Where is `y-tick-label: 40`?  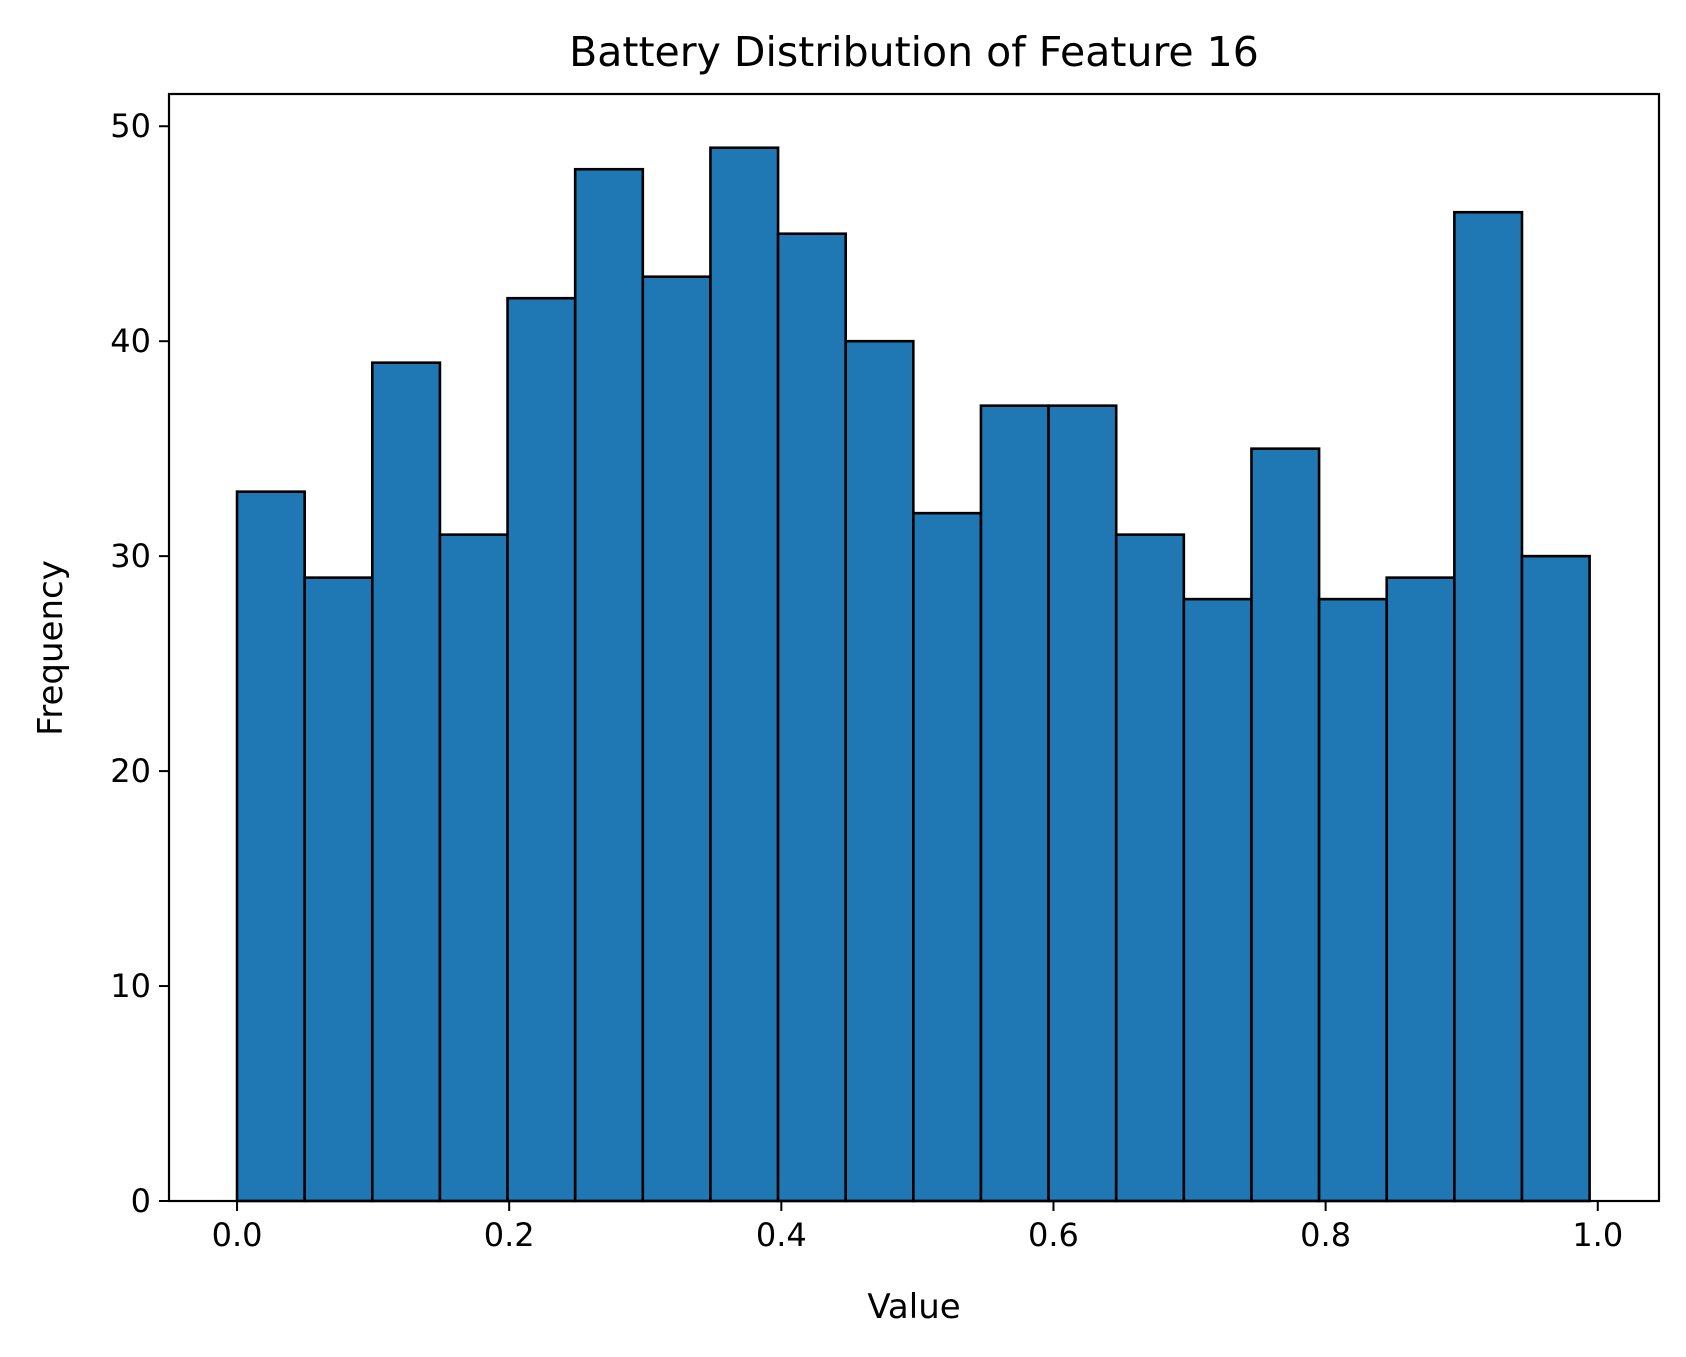 y-tick-label: 40 is located at coordinates (130, 341).